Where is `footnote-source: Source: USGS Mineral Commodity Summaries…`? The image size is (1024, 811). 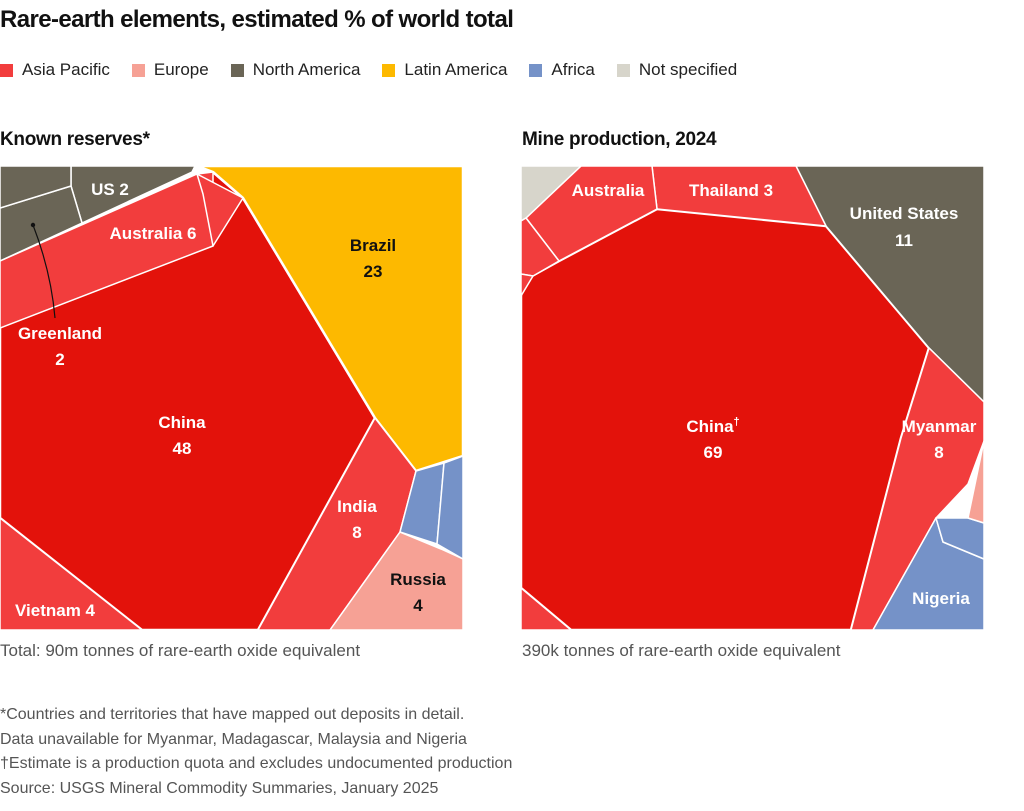 footnote-source: Source: USGS Mineral Commodity Summaries… is located at coordinates (219, 788).